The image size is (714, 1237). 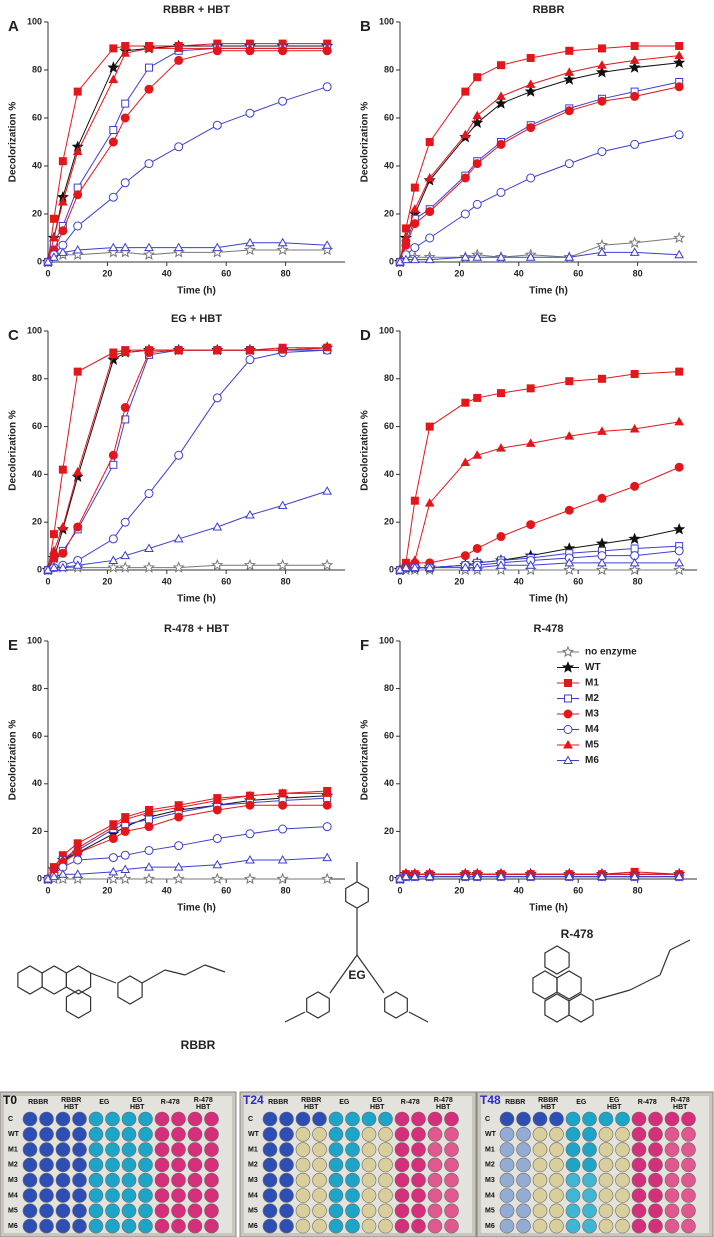 What do you see at coordinates (198, 1045) in the screenshot?
I see `structure-label: RBBR` at bounding box center [198, 1045].